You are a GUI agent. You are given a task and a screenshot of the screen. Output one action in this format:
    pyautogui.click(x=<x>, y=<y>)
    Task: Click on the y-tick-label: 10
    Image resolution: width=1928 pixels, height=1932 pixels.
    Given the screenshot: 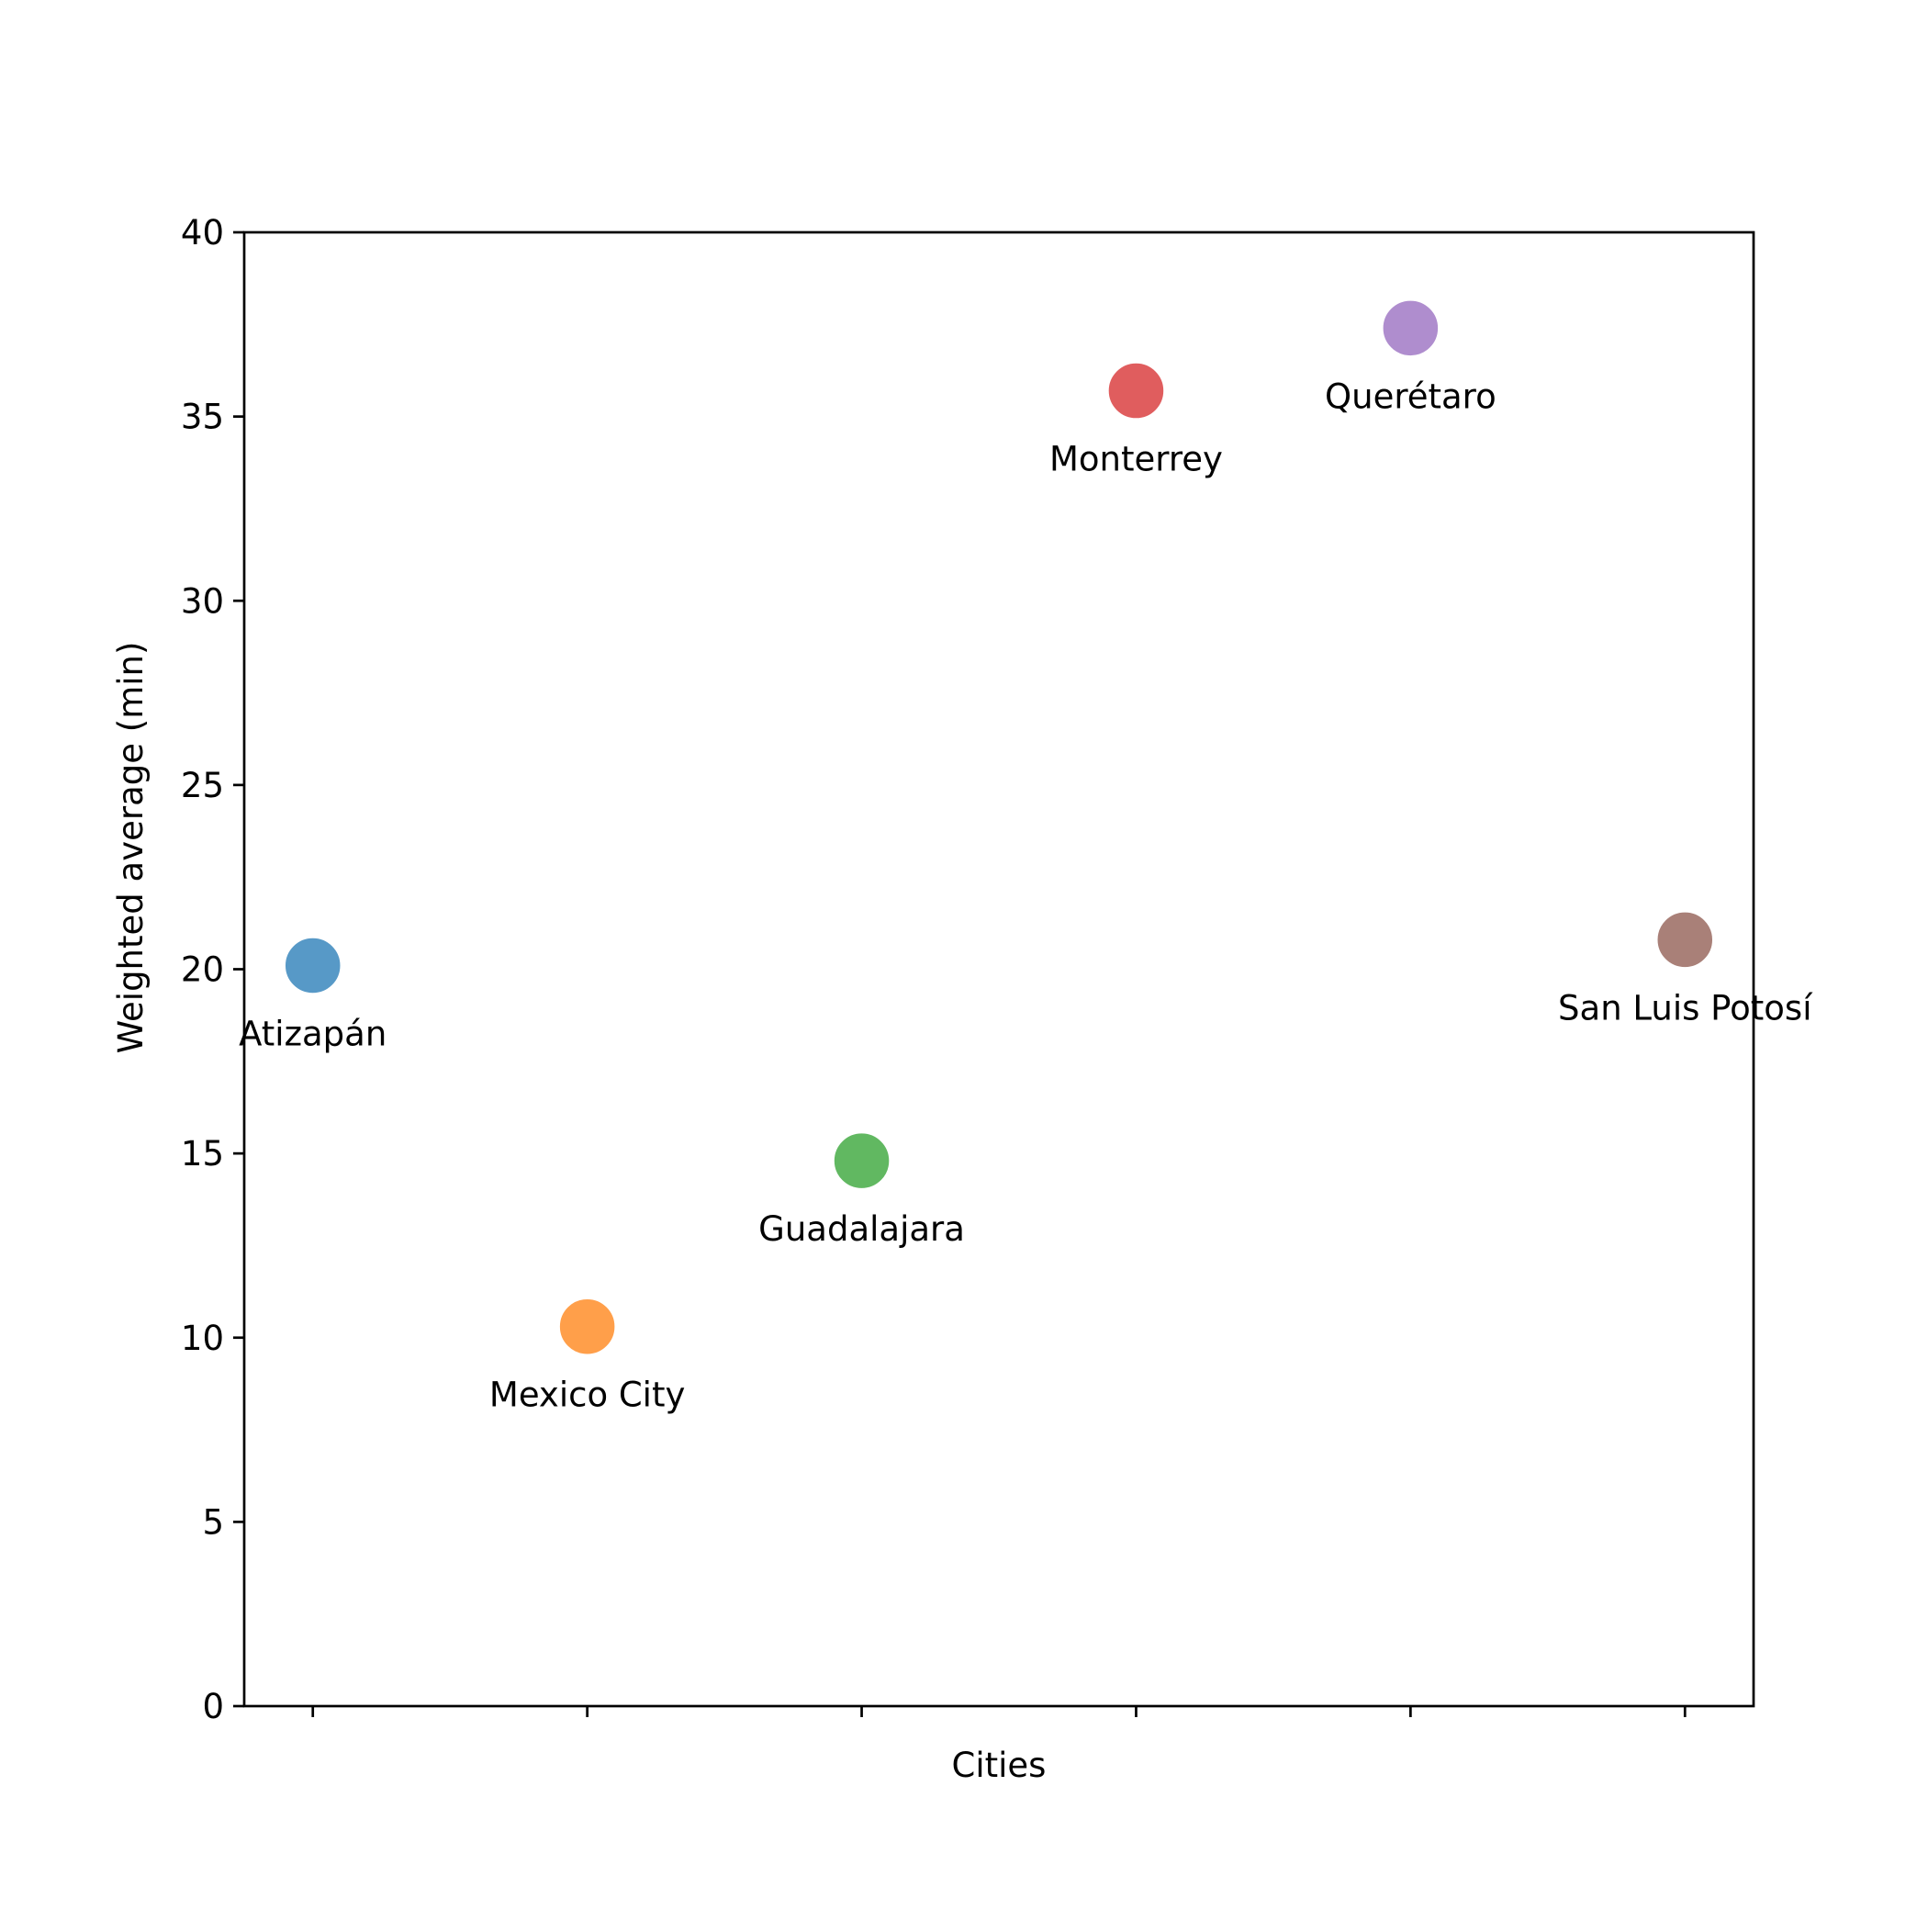 What is the action you would take?
    pyautogui.click(x=202, y=1338)
    